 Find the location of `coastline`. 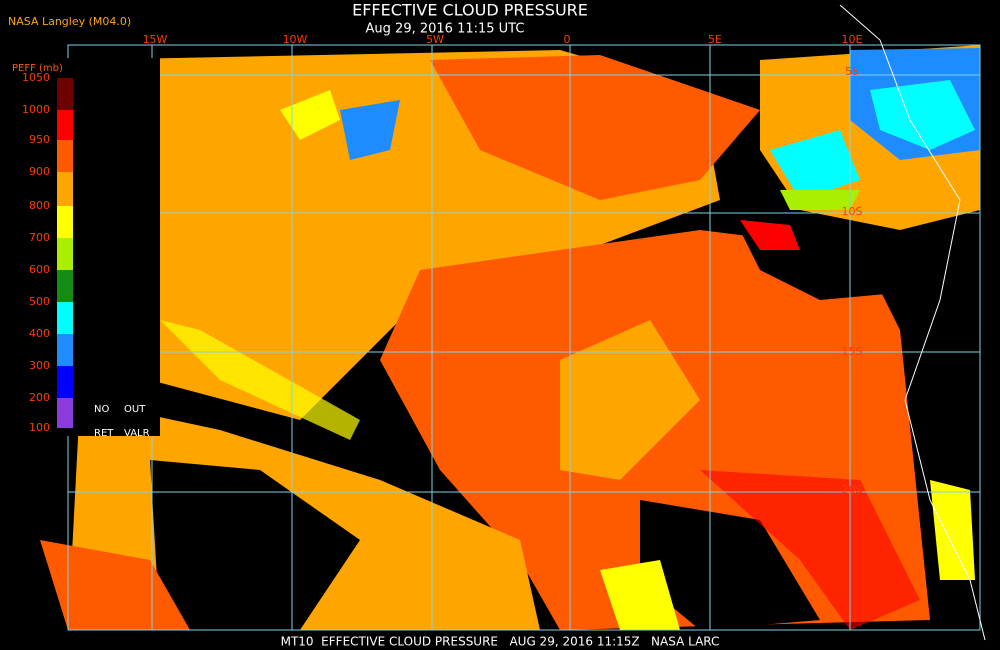

coastline is located at coordinates (912, 322).